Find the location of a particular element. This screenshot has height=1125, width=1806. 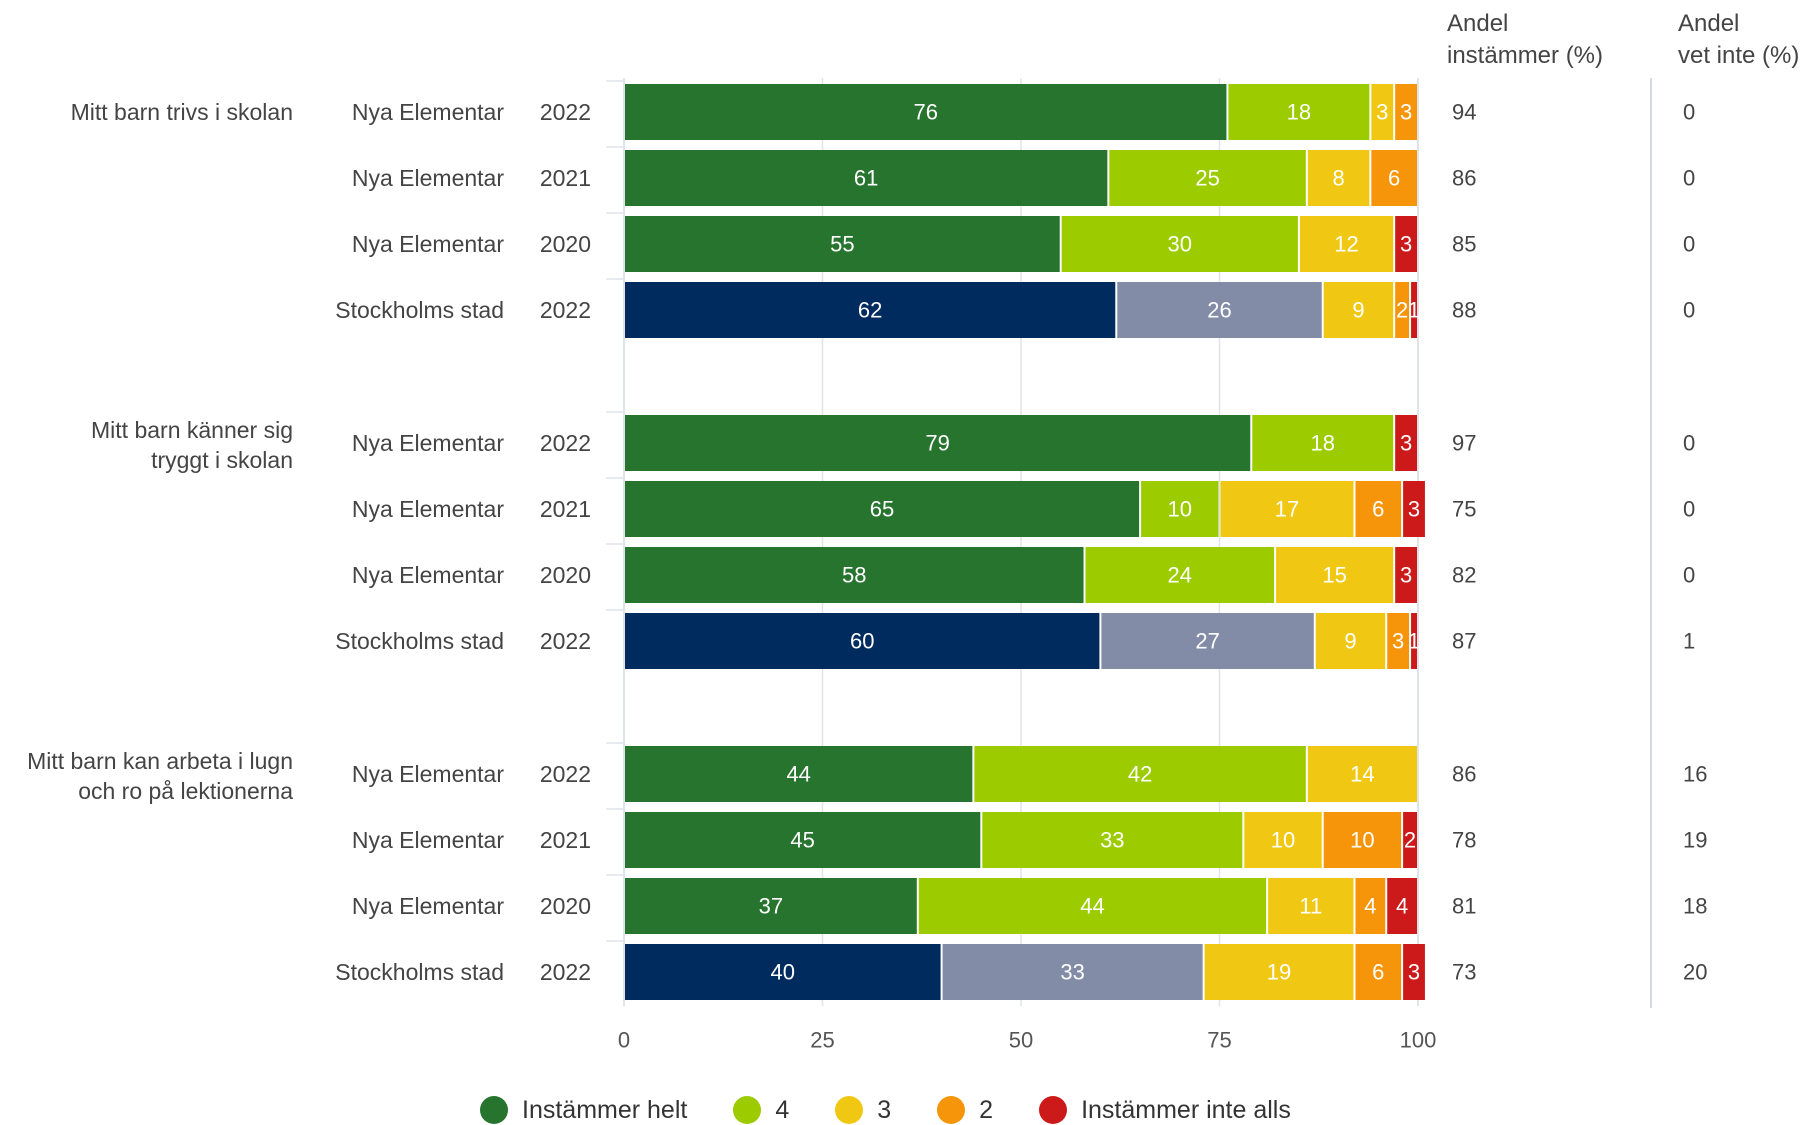

legend-swatch-instammer-helt is located at coordinates (494, 1110).